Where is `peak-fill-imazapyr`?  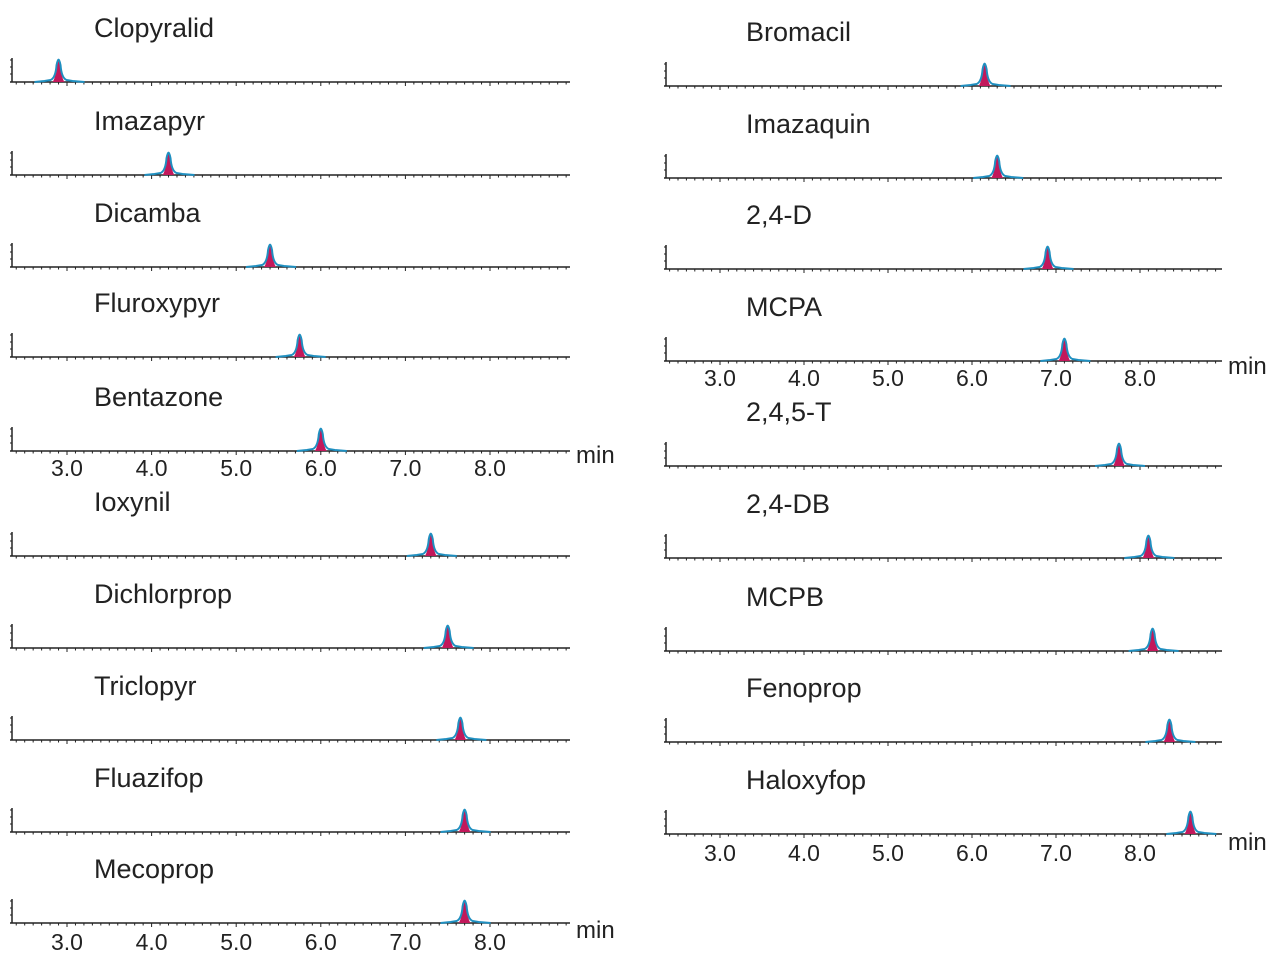
peak-fill-imazapyr is located at coordinates (168, 163).